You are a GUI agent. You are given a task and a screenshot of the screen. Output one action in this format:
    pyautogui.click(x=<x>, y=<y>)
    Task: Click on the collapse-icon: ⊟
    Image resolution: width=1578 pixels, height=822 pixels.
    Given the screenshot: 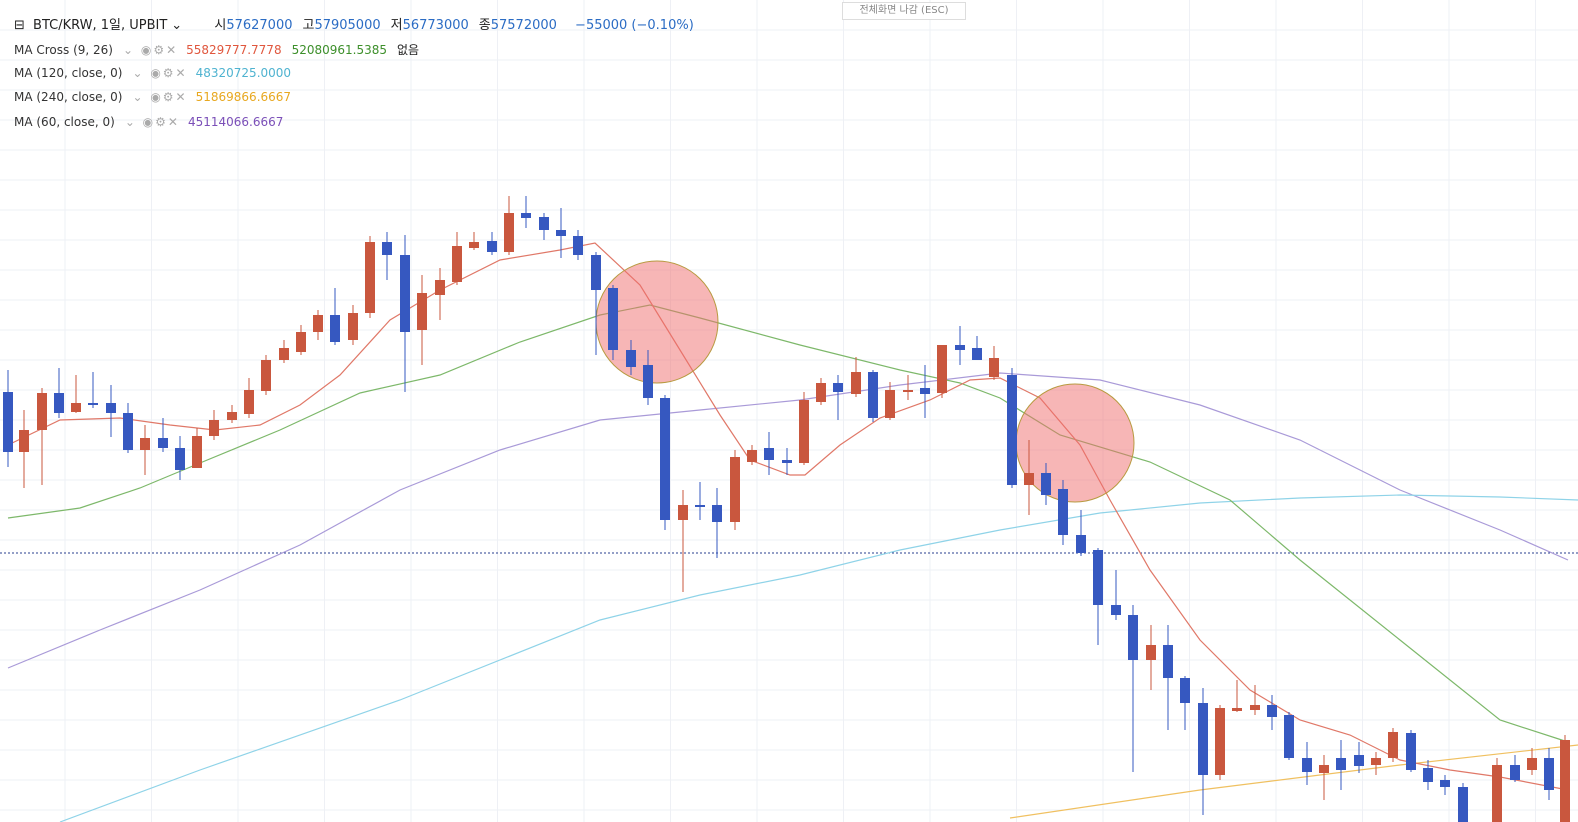 What is the action you would take?
    pyautogui.click(x=19, y=25)
    